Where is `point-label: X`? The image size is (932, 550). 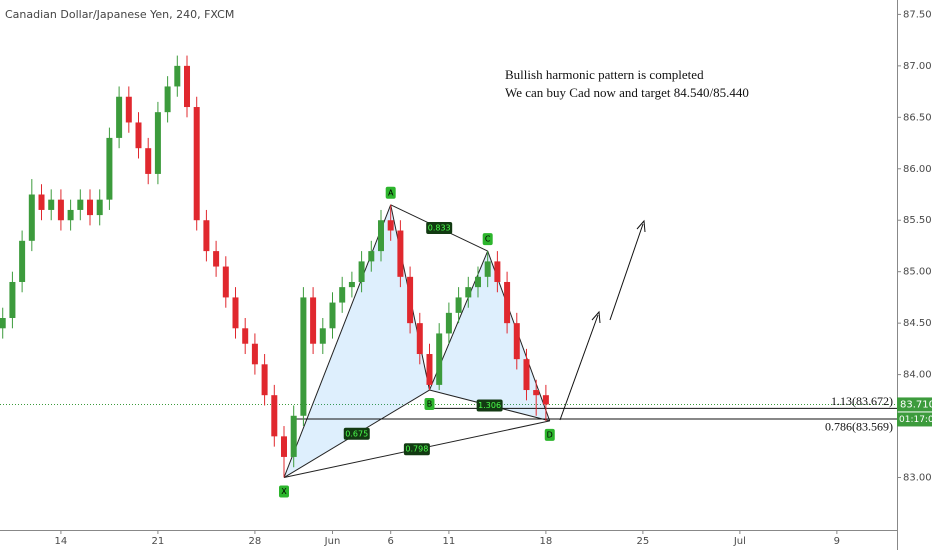 point-label: X is located at coordinates (284, 491).